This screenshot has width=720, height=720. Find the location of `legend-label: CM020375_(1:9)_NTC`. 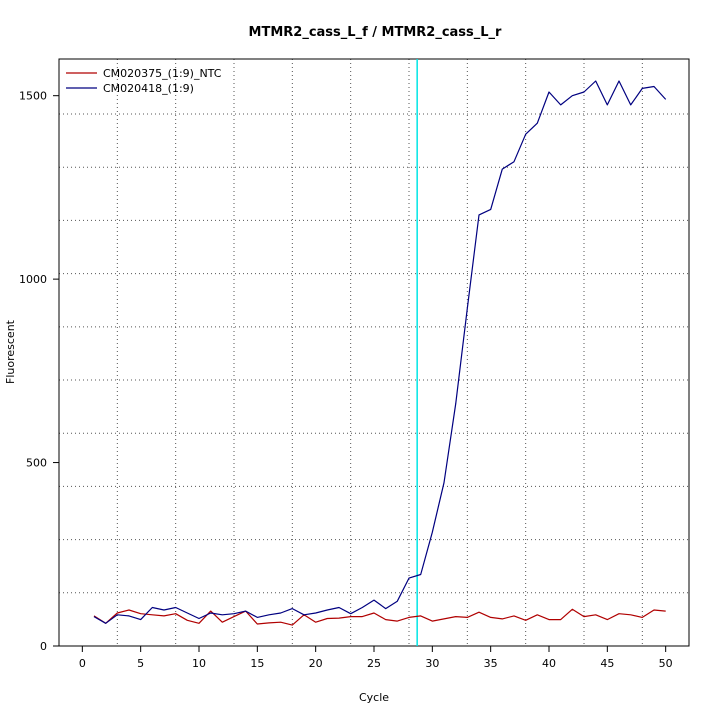

legend-label: CM020375_(1:9)_NTC is located at coordinates (162, 73).